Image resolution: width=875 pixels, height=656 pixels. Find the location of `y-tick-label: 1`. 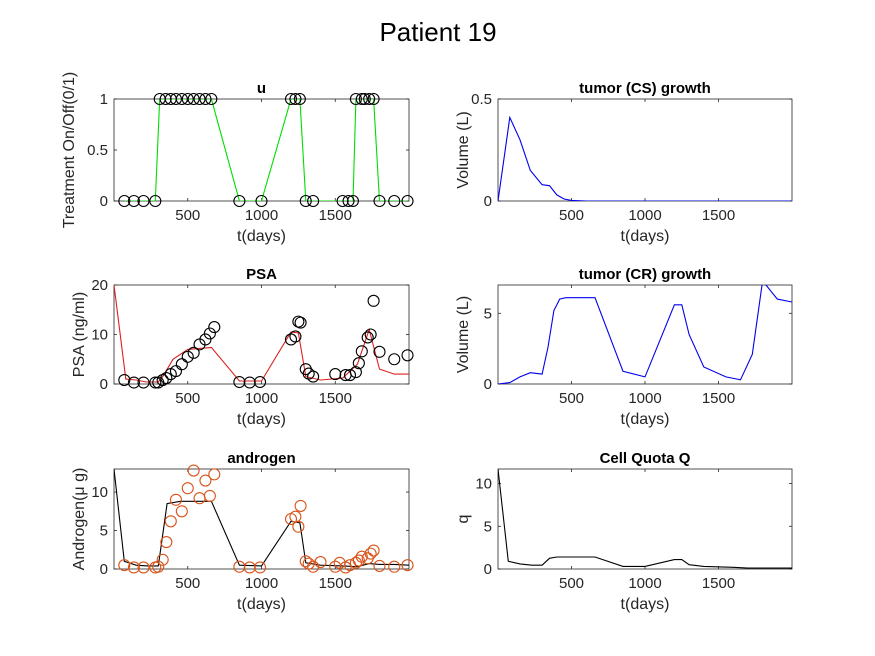

y-tick-label: 1 is located at coordinates (104, 99).